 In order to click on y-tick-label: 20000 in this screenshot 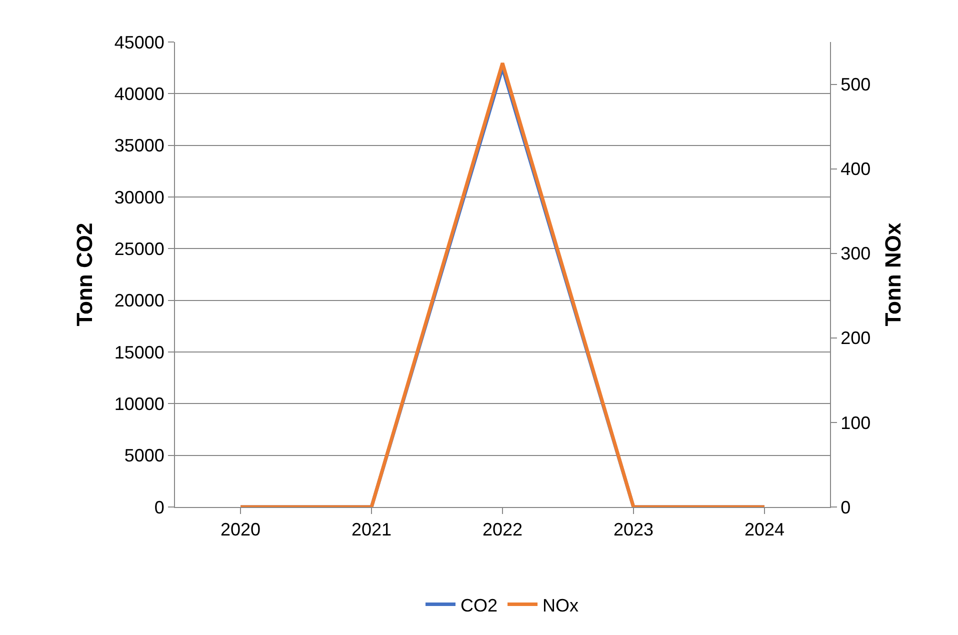, I will do `click(139, 300)`.